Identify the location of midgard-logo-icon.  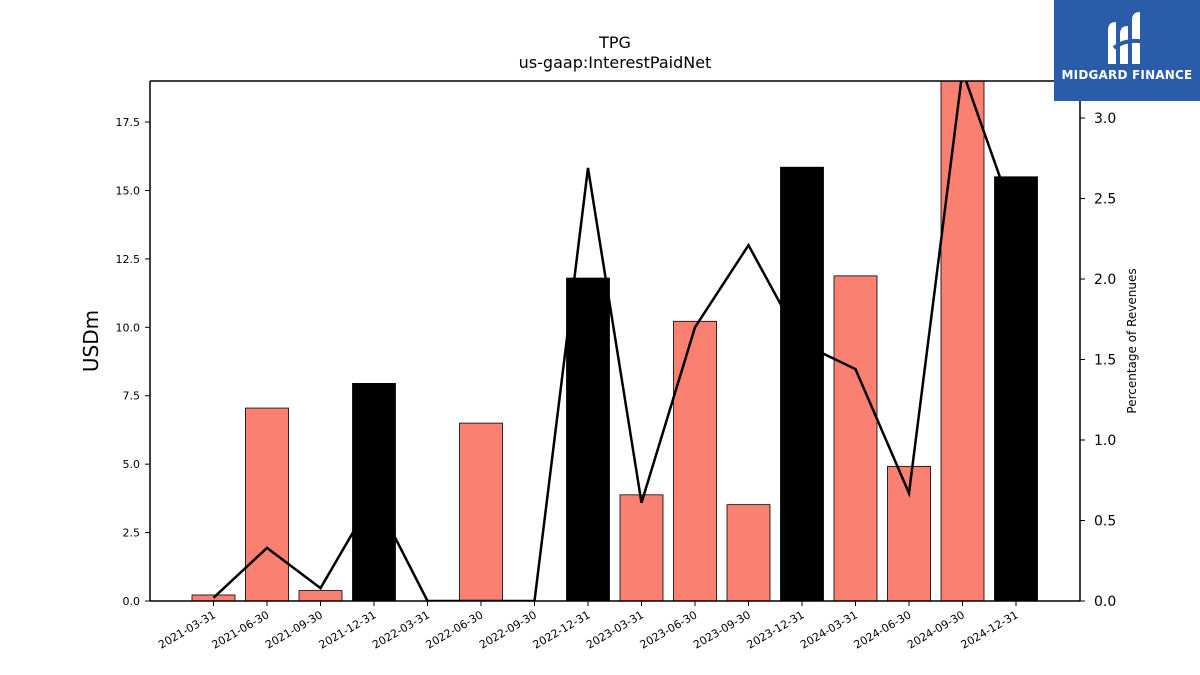
(1127, 38).